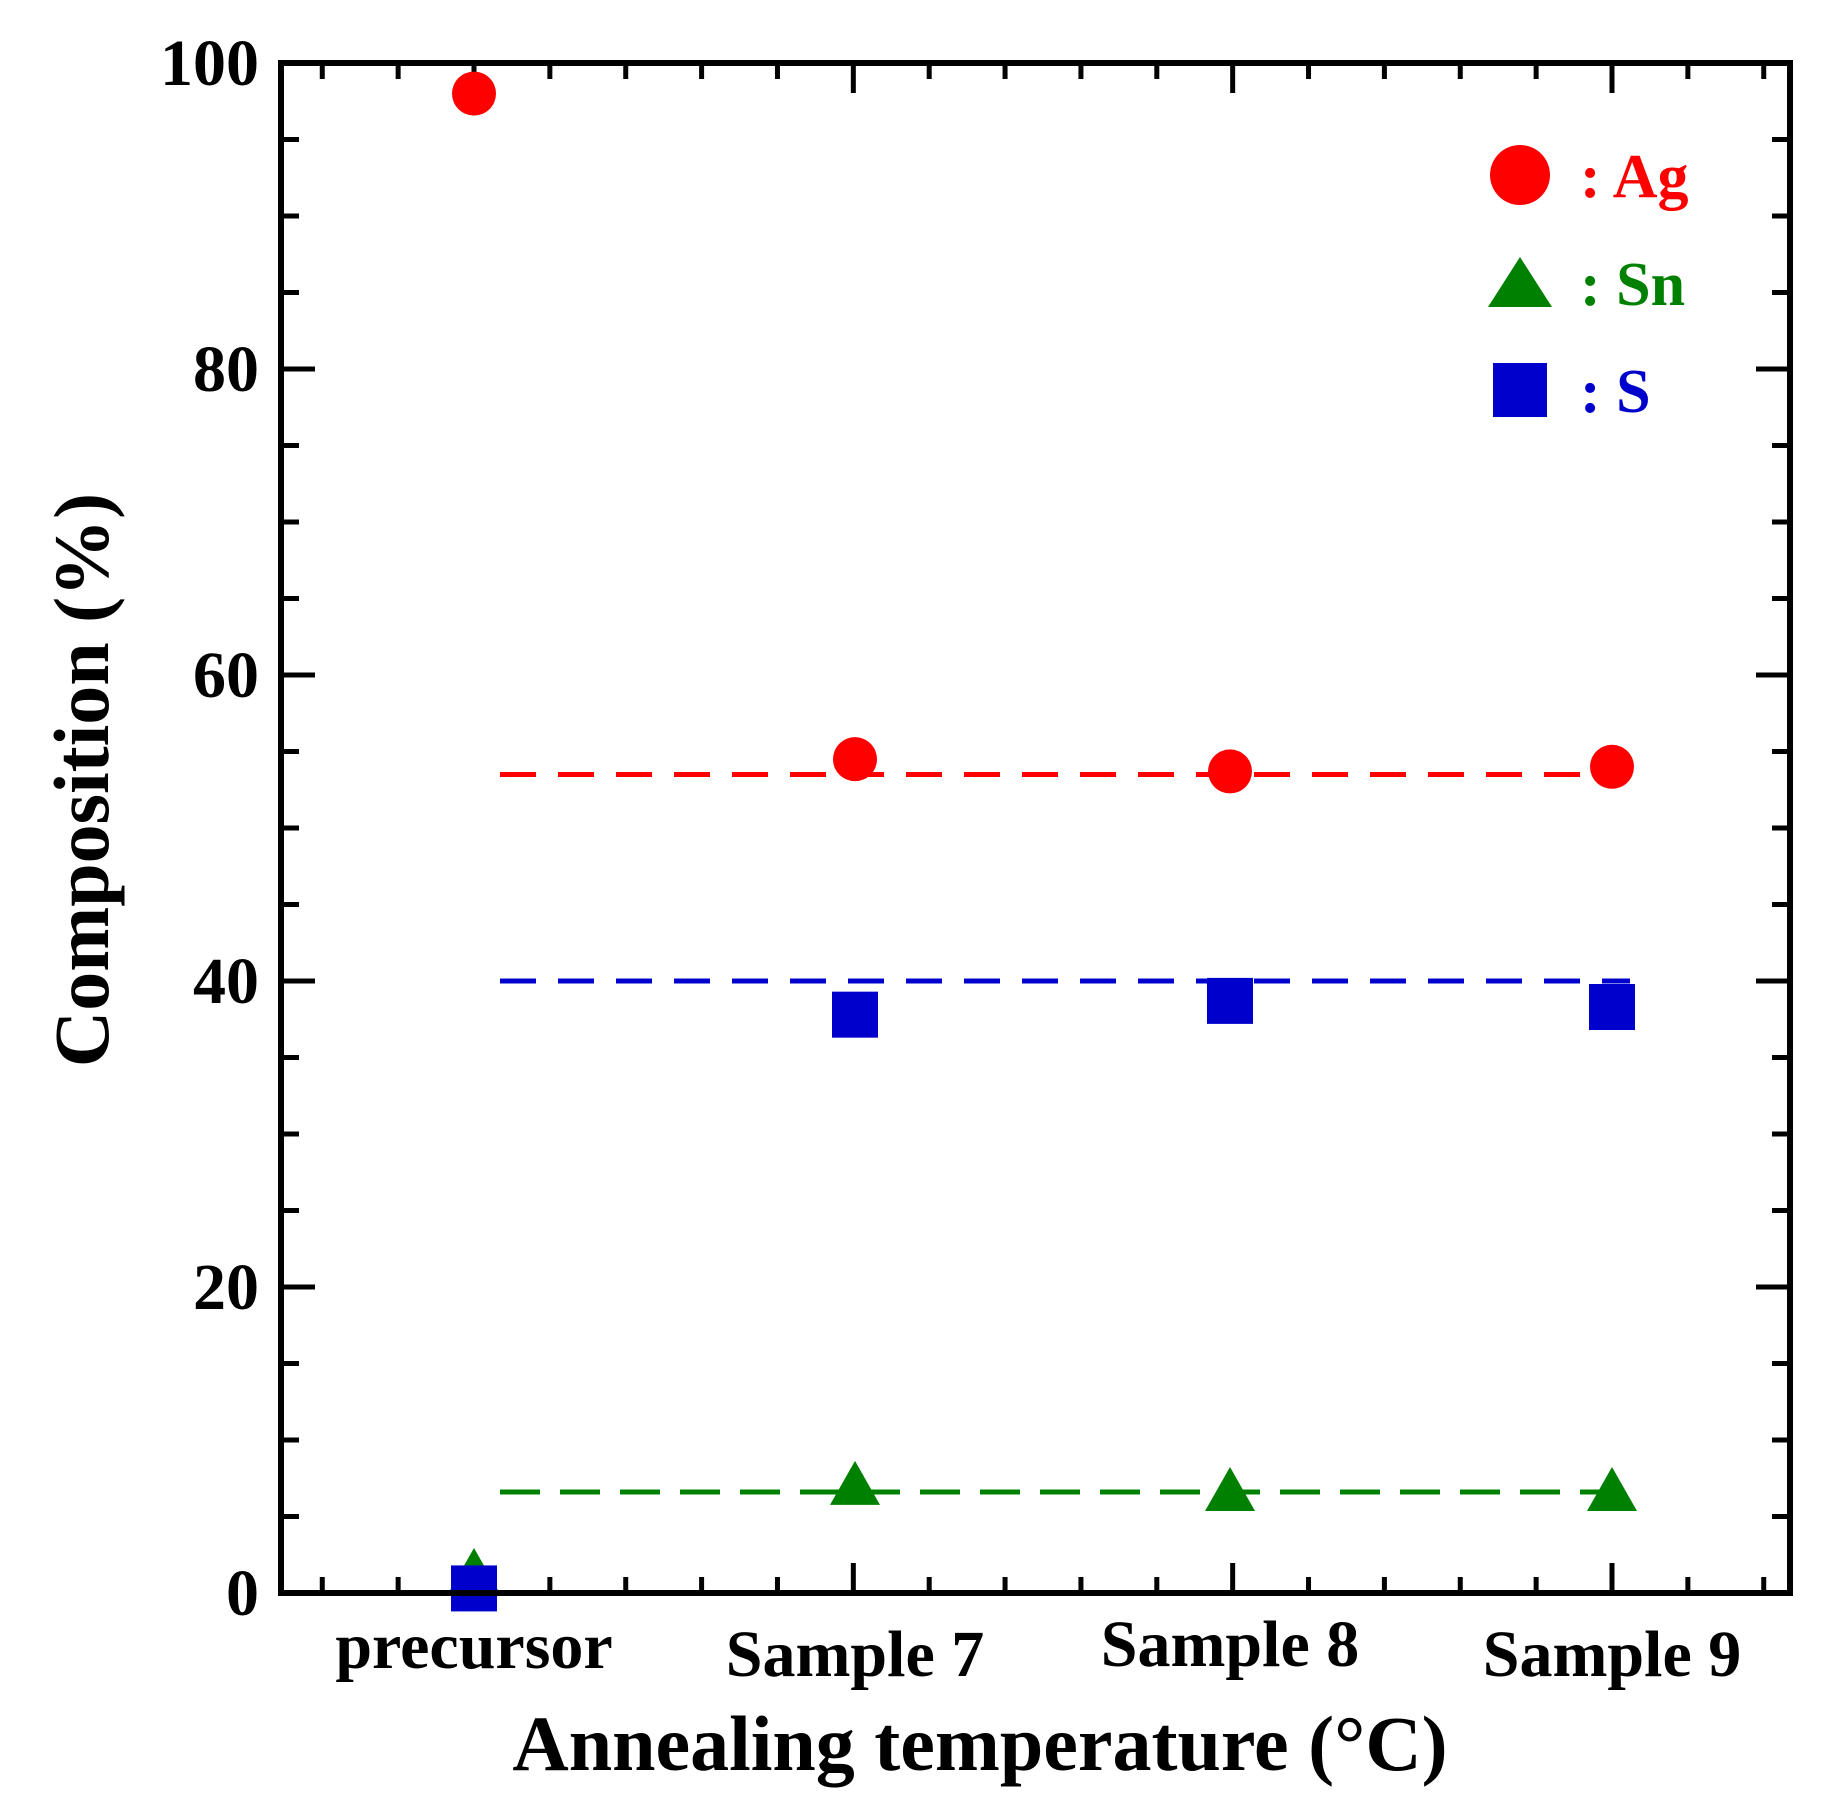  Describe the element at coordinates (1615, 392) in the screenshot. I see `legend-label-s: : S` at that location.